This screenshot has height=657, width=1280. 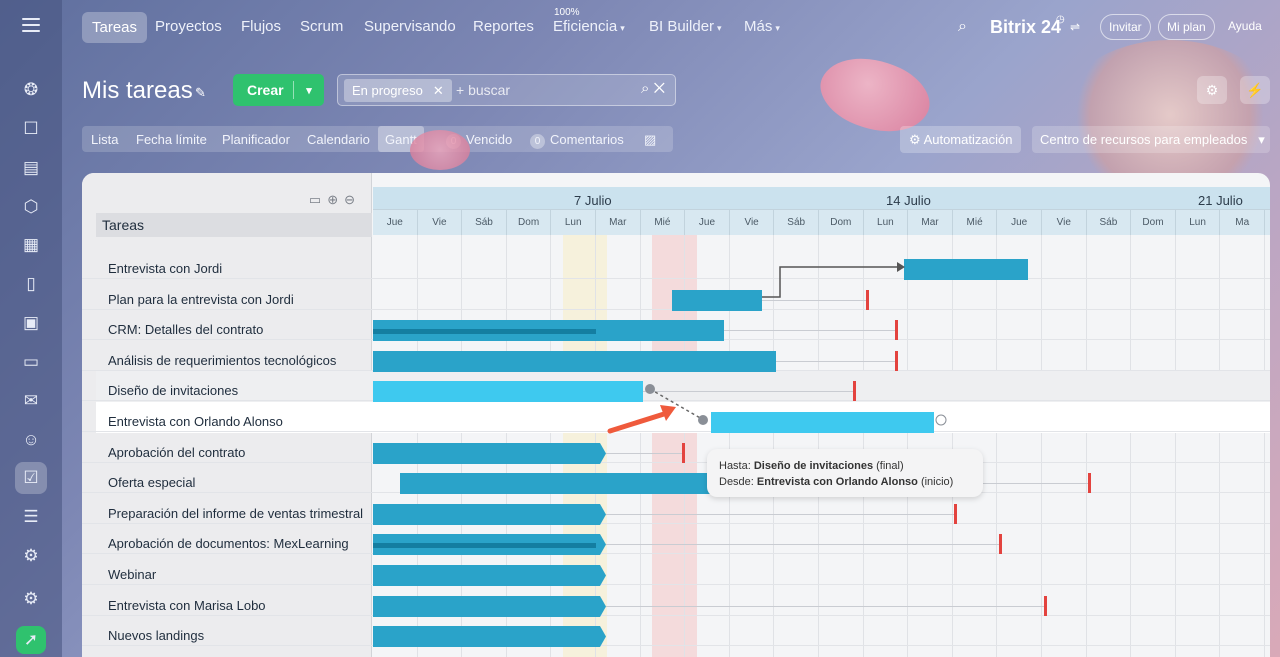 I want to click on tab-lista: Lista, so click(x=105, y=139).